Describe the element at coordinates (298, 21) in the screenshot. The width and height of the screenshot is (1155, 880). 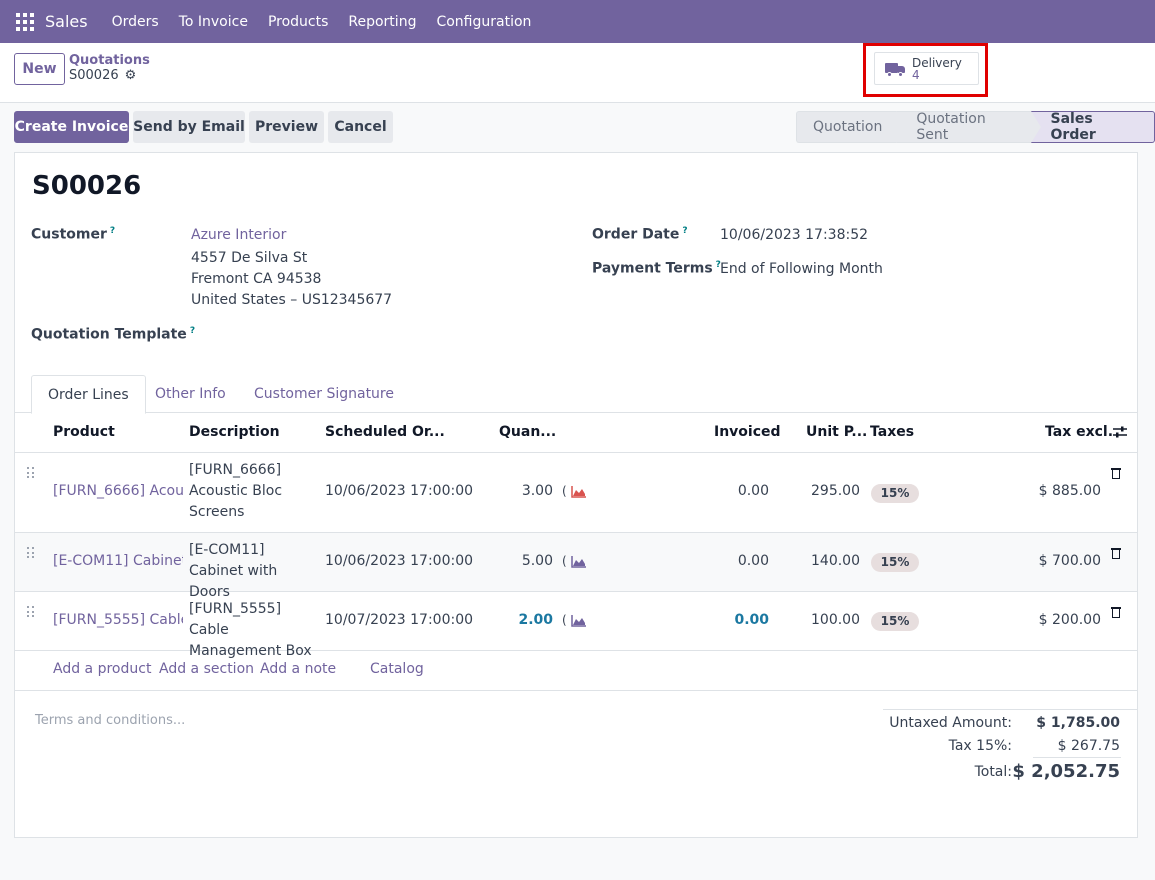
I see `menu-products: Products` at that location.